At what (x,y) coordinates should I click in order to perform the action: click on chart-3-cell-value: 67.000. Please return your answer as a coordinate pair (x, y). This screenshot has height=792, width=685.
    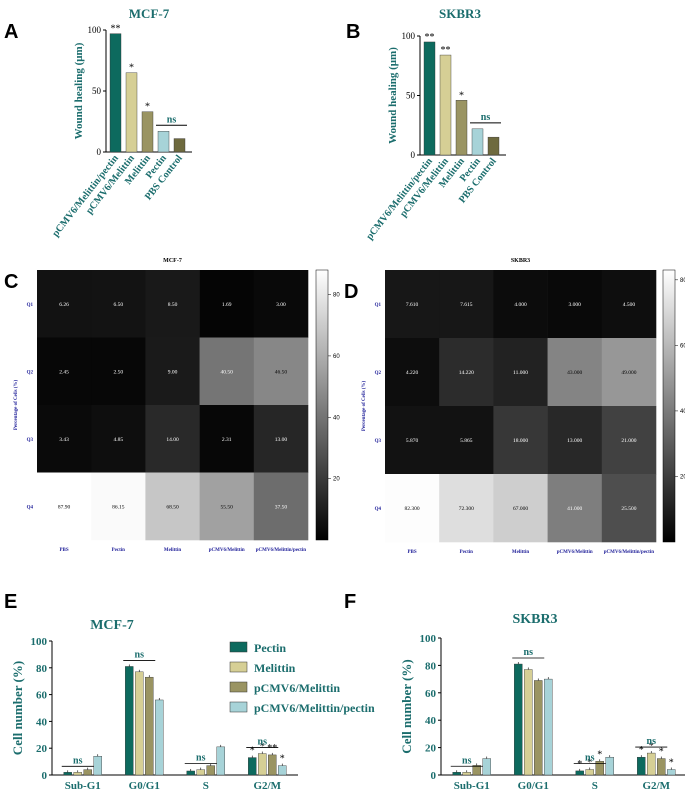
    Looking at the image, I should click on (520, 509).